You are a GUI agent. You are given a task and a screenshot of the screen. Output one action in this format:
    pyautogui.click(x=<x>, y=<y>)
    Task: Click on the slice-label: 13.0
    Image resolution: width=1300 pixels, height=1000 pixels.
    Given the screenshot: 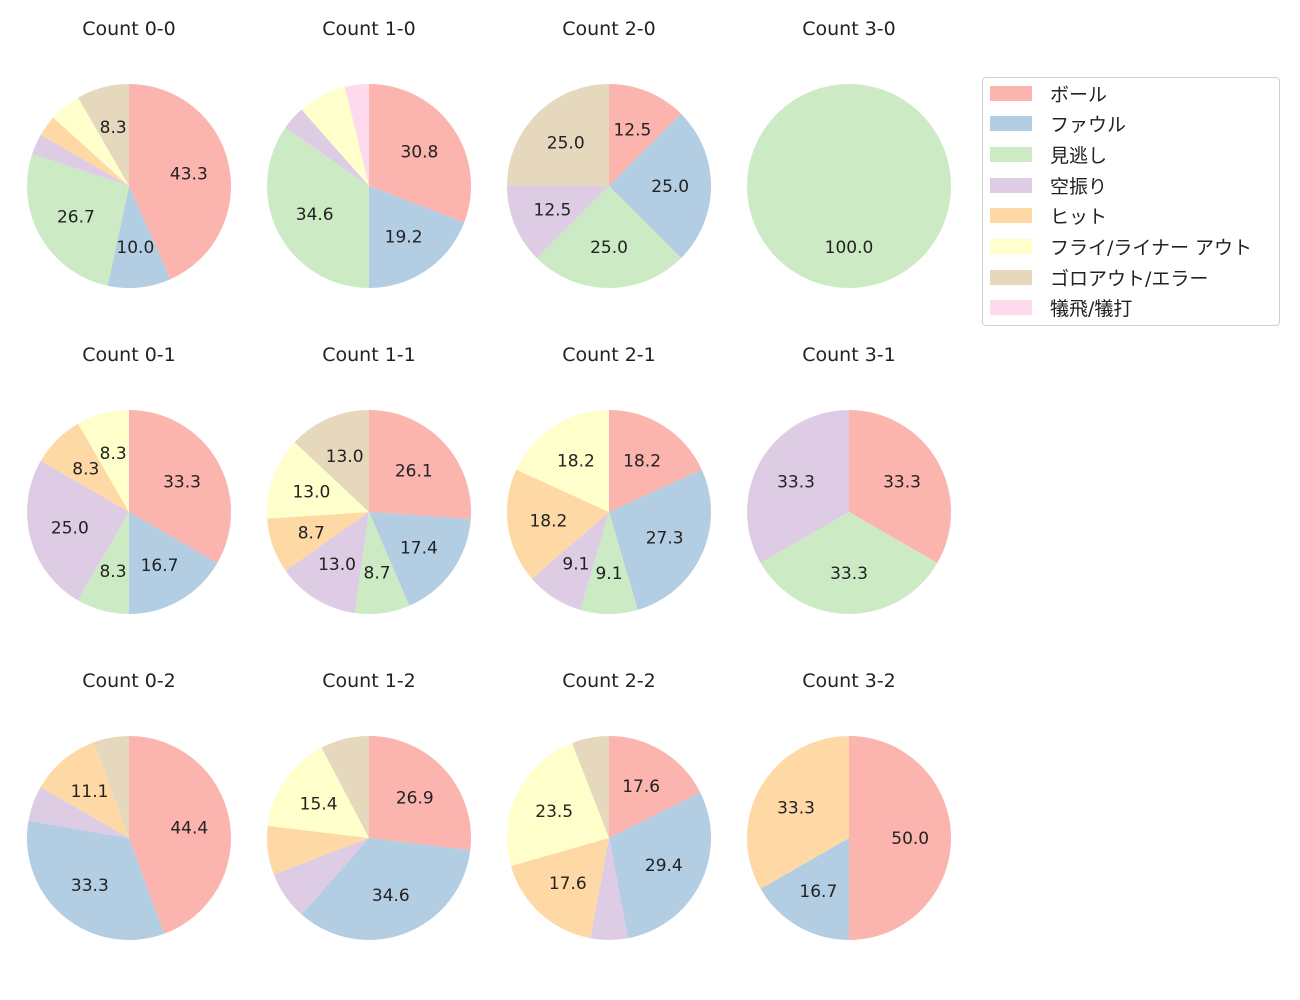 What is the action you would take?
    pyautogui.click(x=345, y=457)
    